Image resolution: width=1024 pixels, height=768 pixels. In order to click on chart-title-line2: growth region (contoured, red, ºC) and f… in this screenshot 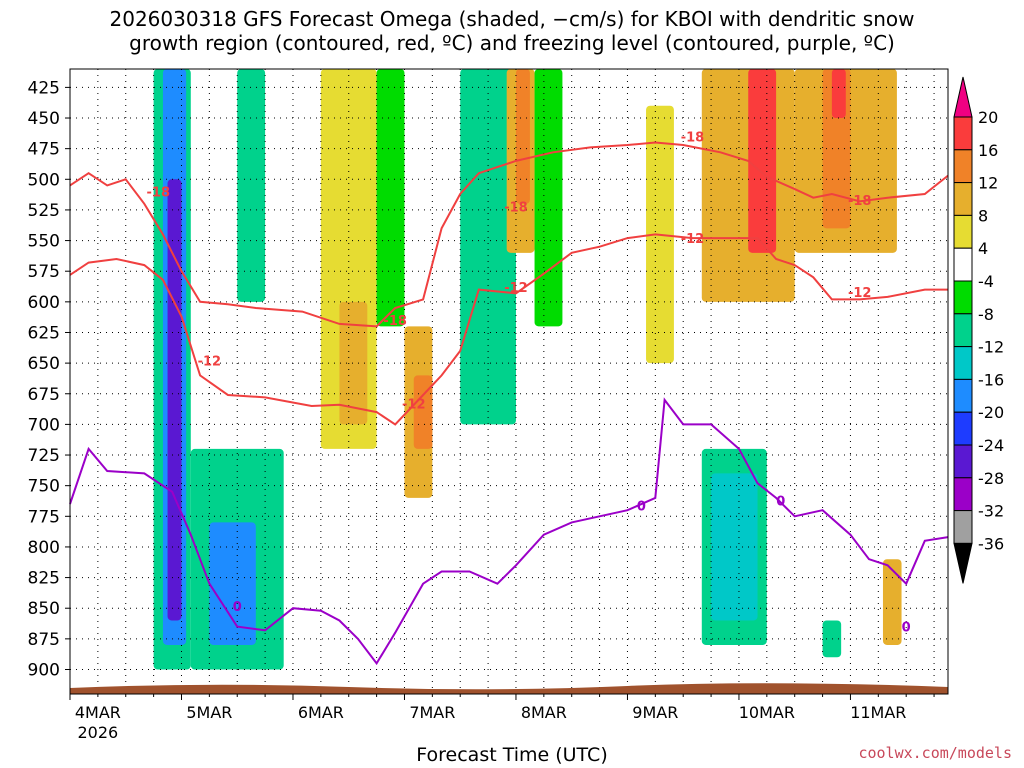, I will do `click(512, 43)`.